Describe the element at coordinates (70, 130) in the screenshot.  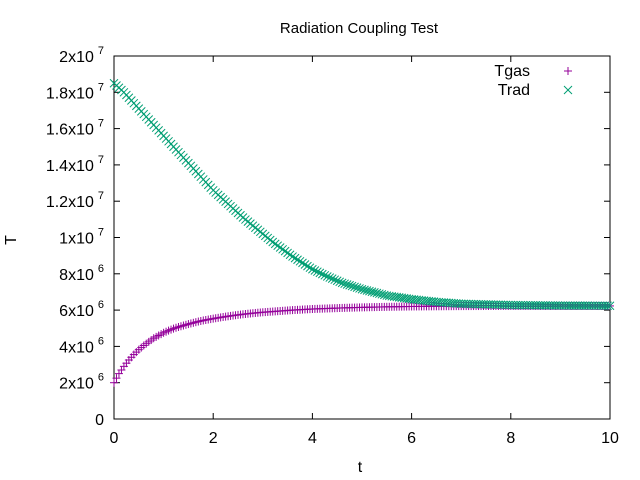
I see `y-tick-mantissa: 1.6x10` at that location.